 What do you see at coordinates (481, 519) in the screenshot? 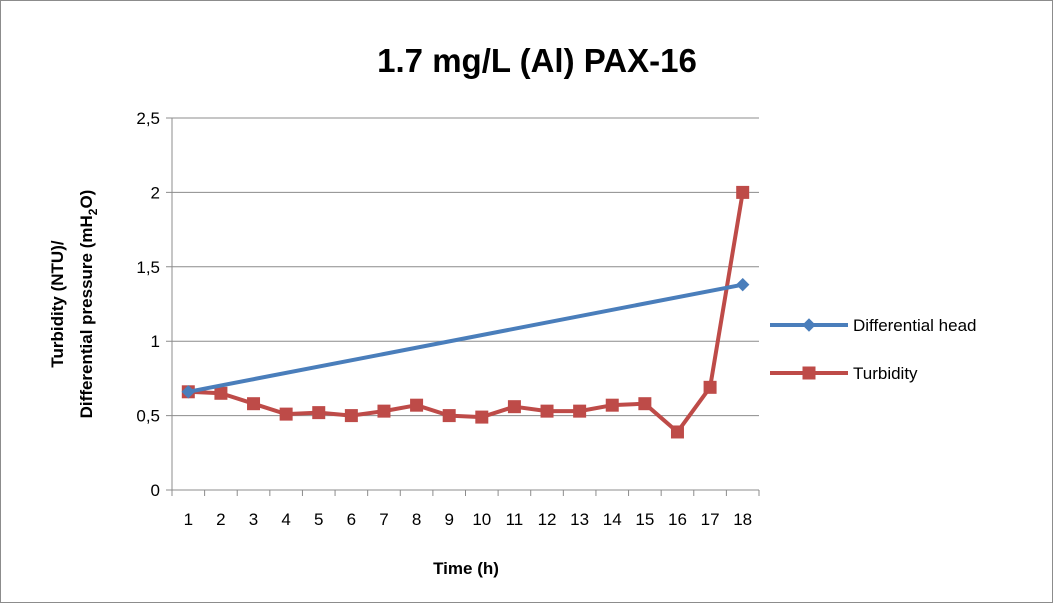
I see `x-tick-label: 10` at bounding box center [481, 519].